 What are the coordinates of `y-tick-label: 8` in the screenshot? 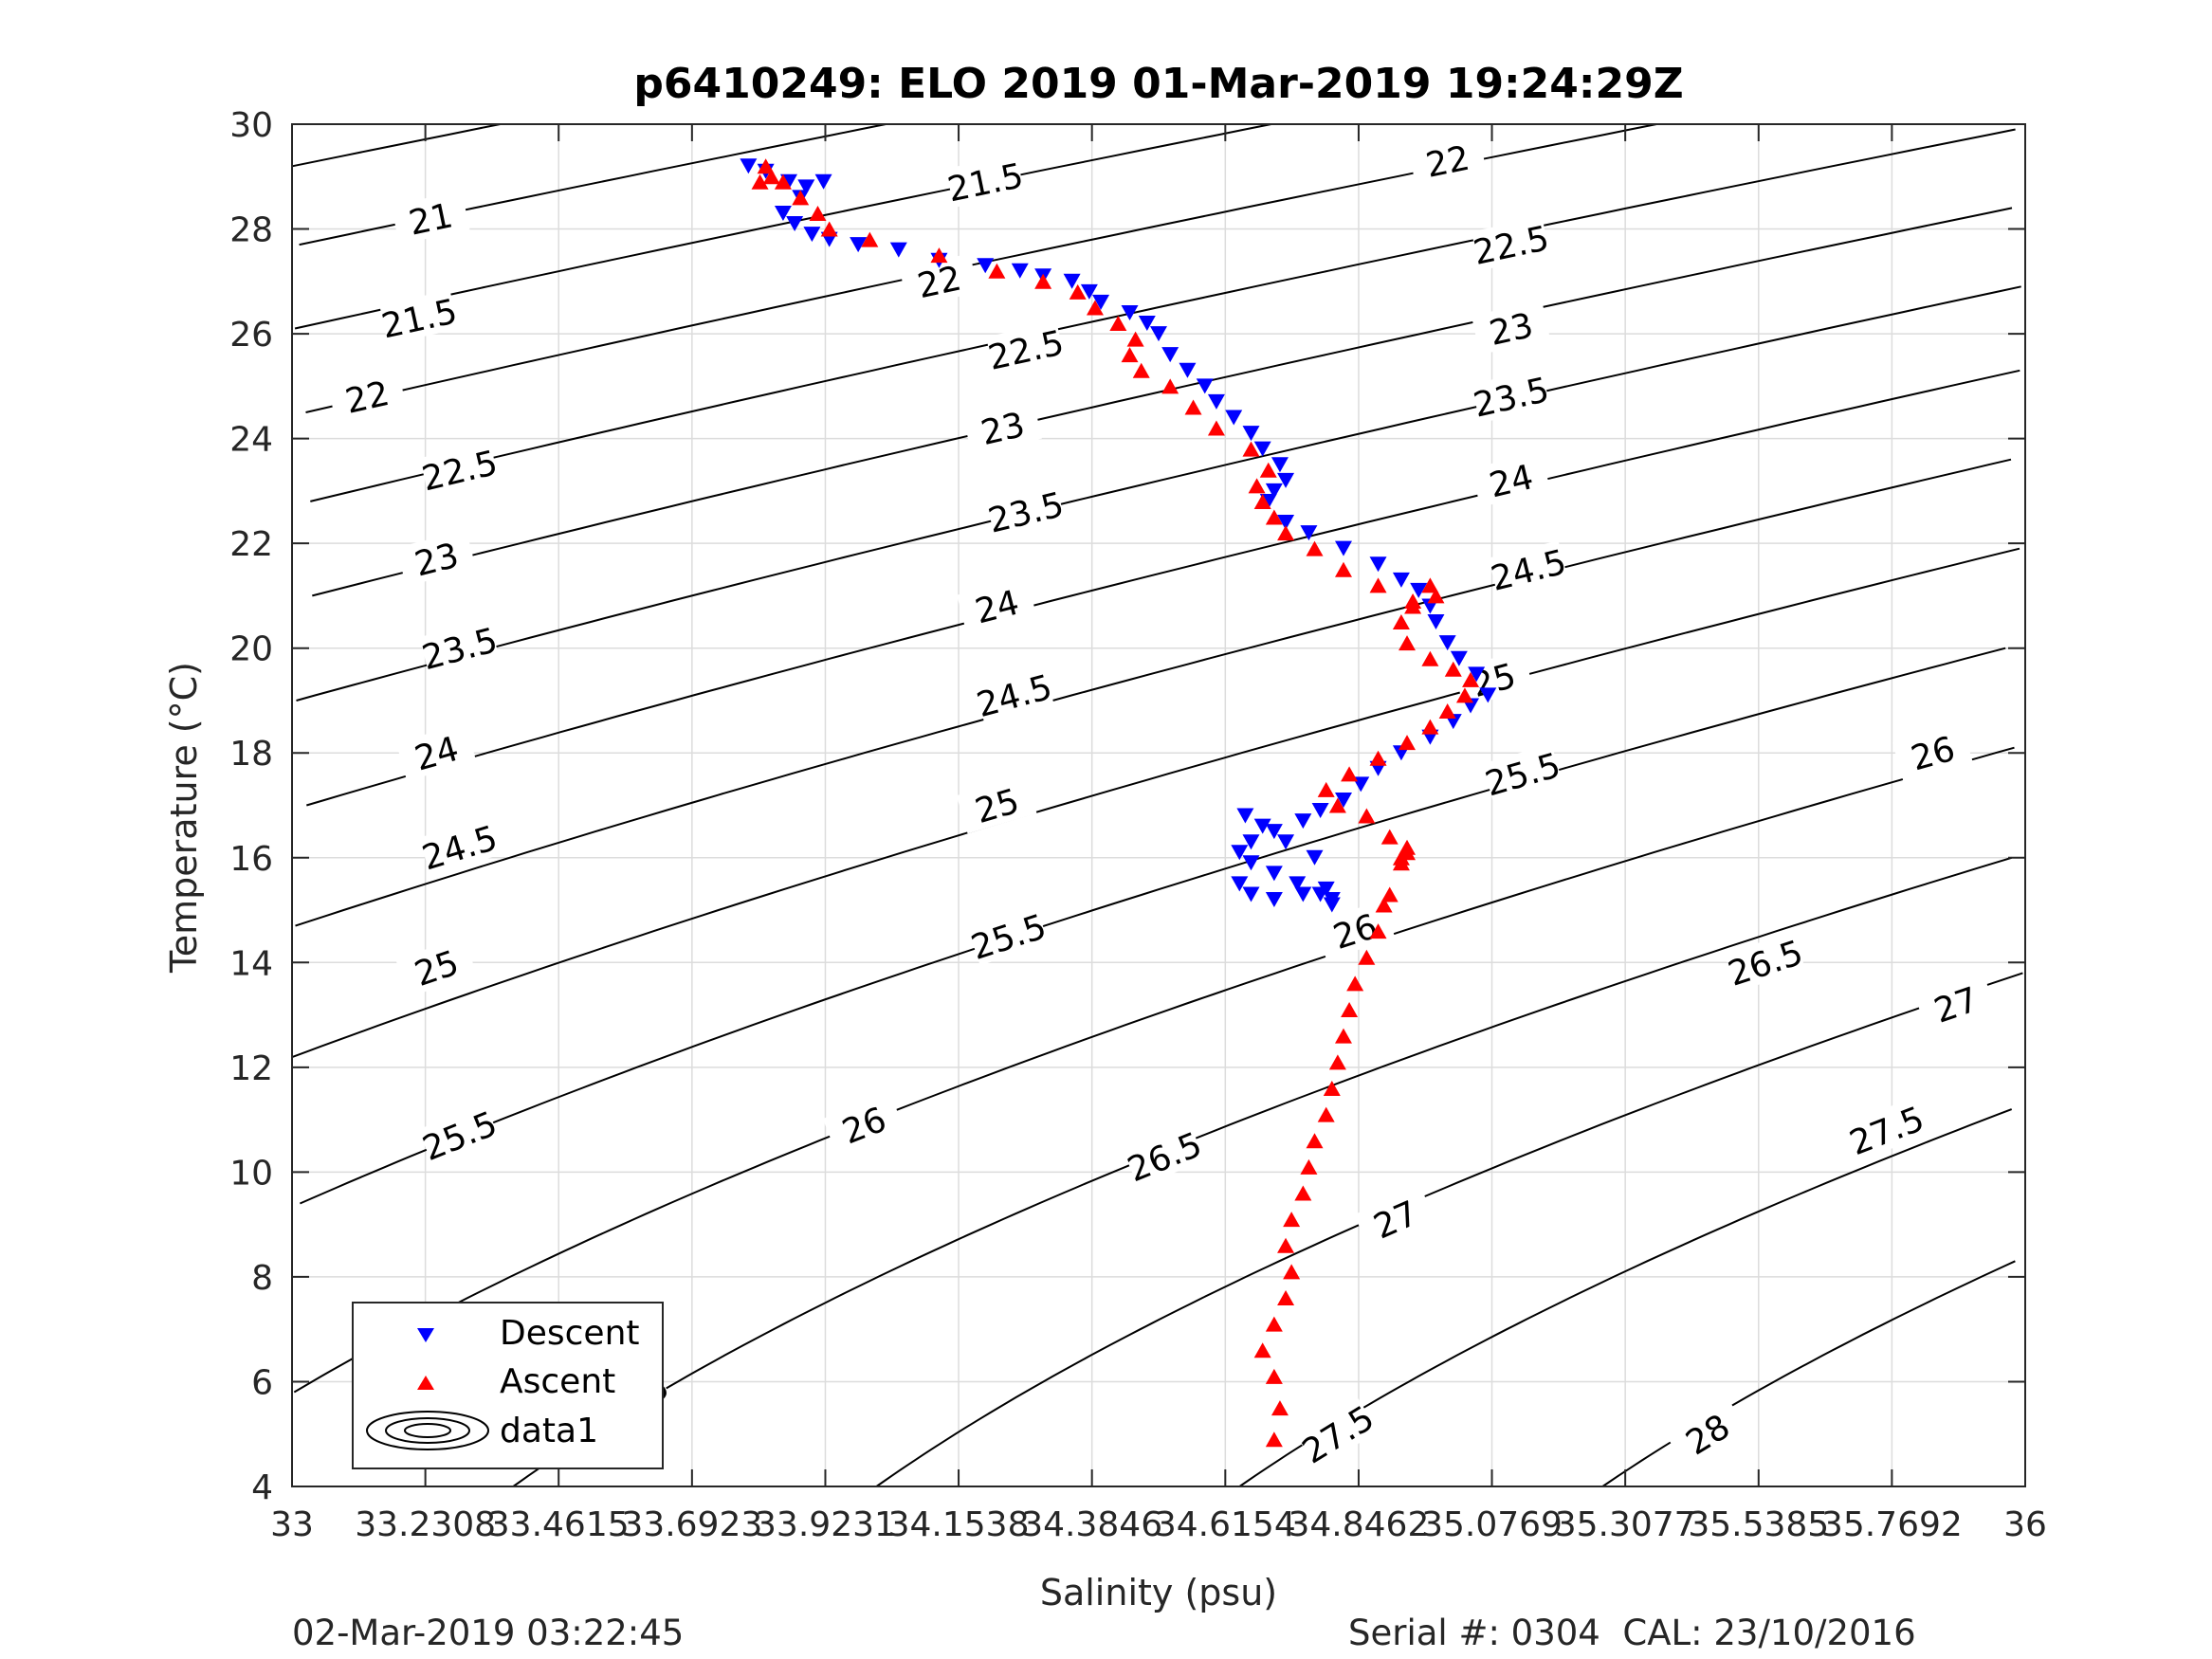 It's located at (262, 1278).